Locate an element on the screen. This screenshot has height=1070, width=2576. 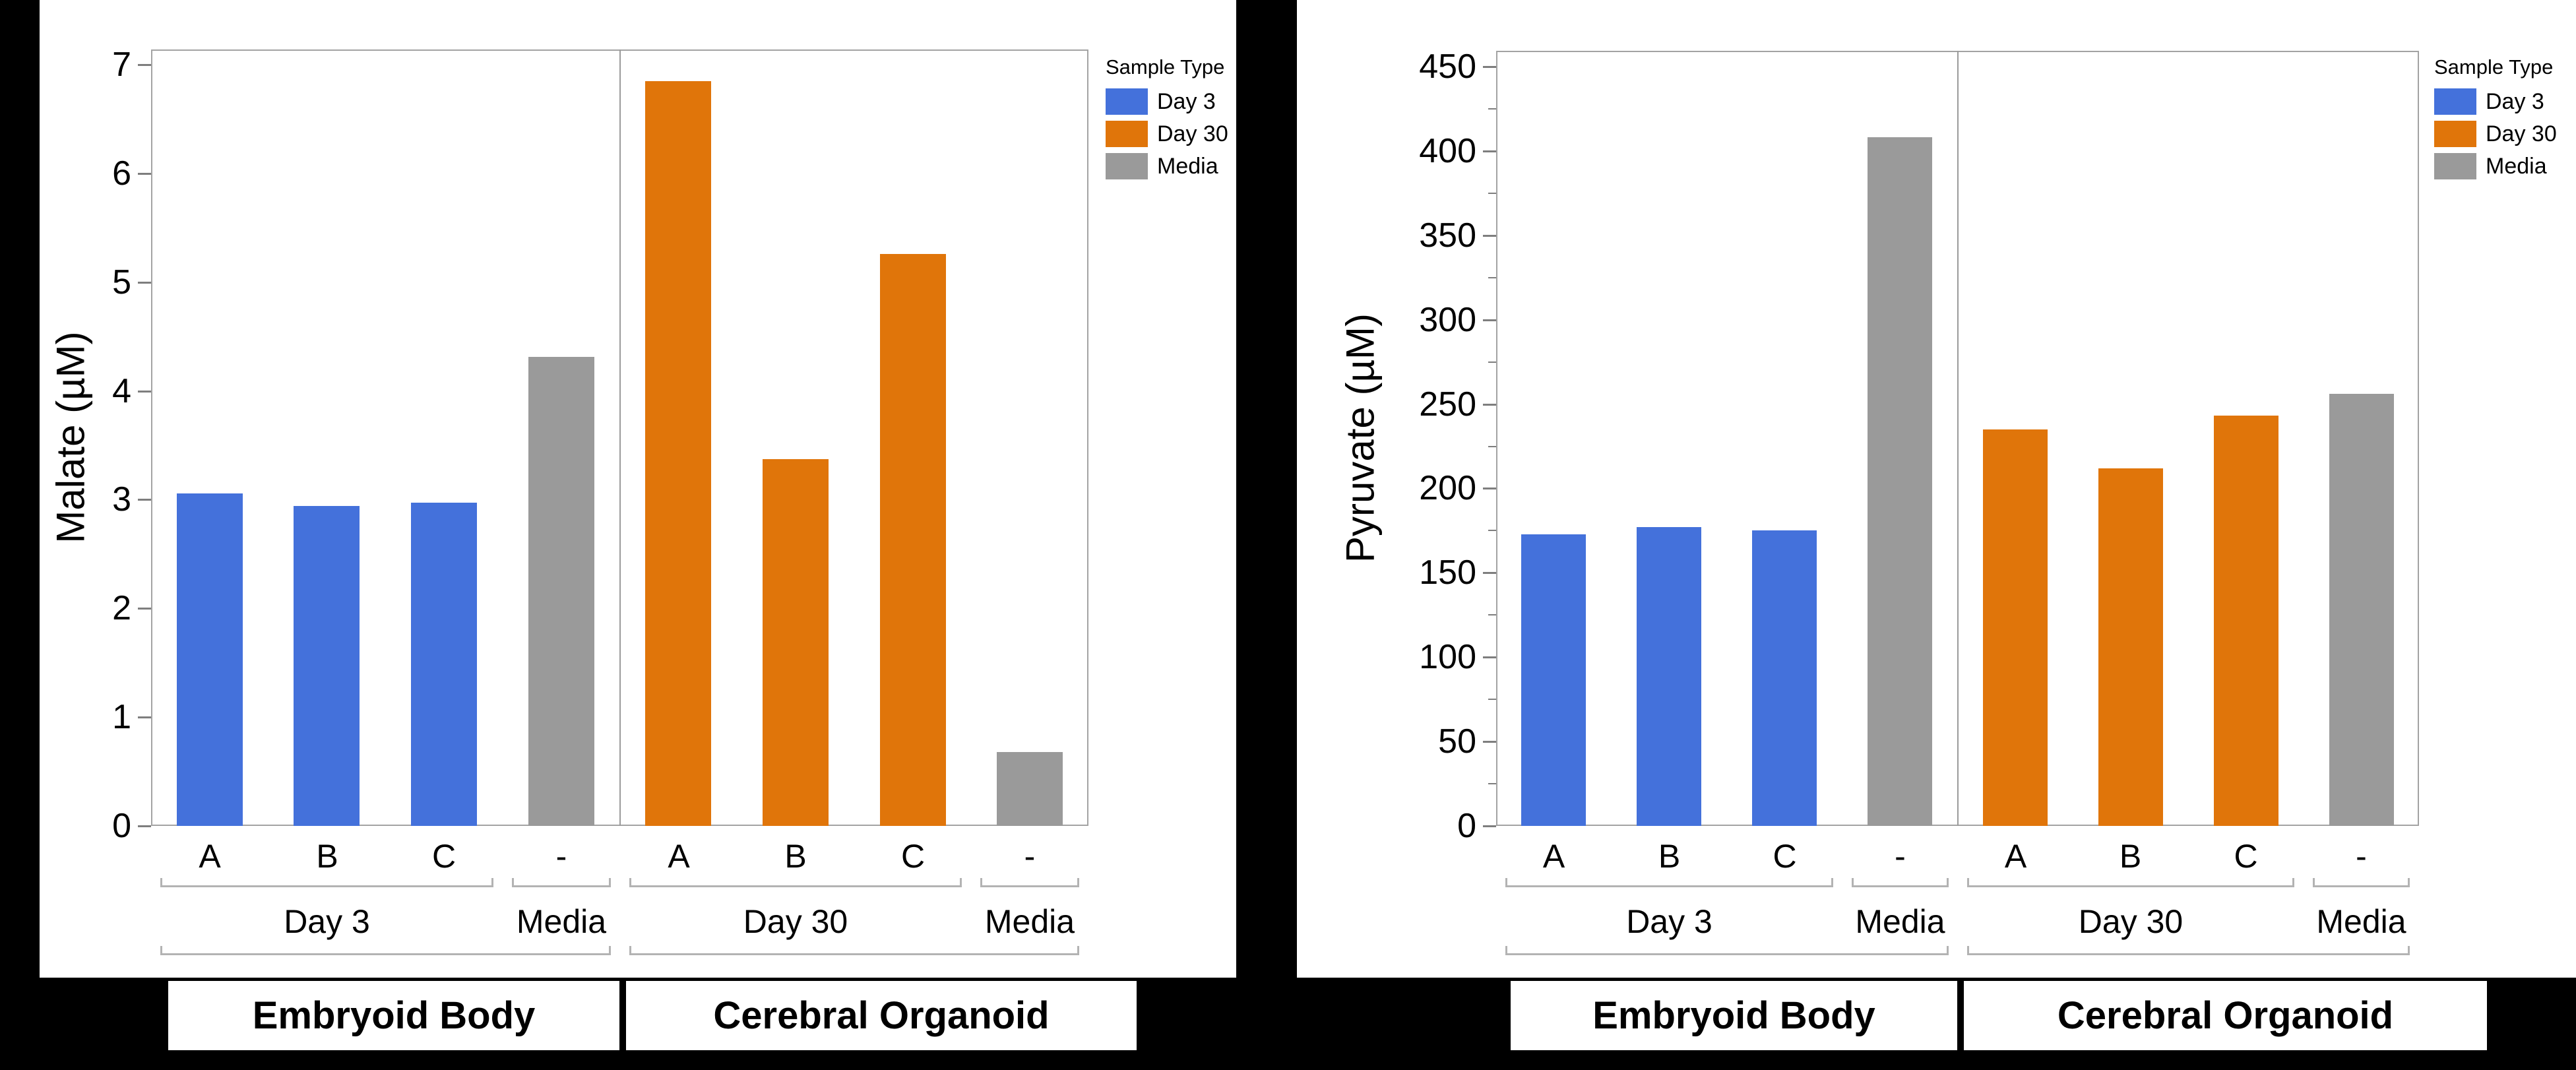
y-tick-label: 100 is located at coordinates (1447, 657).